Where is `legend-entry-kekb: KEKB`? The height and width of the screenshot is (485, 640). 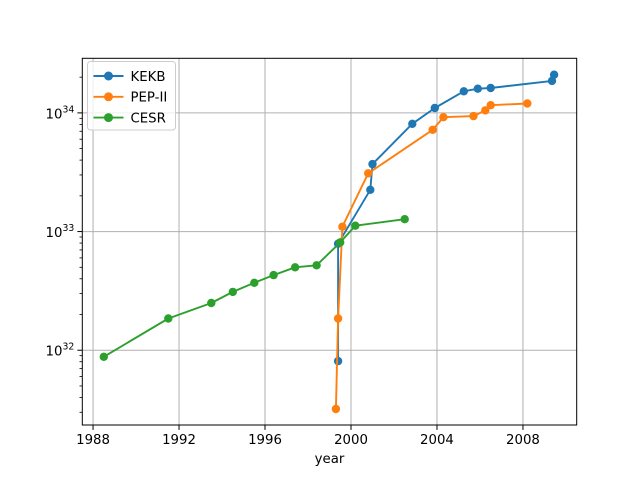
legend-entry-kekb: KEKB is located at coordinates (129, 77).